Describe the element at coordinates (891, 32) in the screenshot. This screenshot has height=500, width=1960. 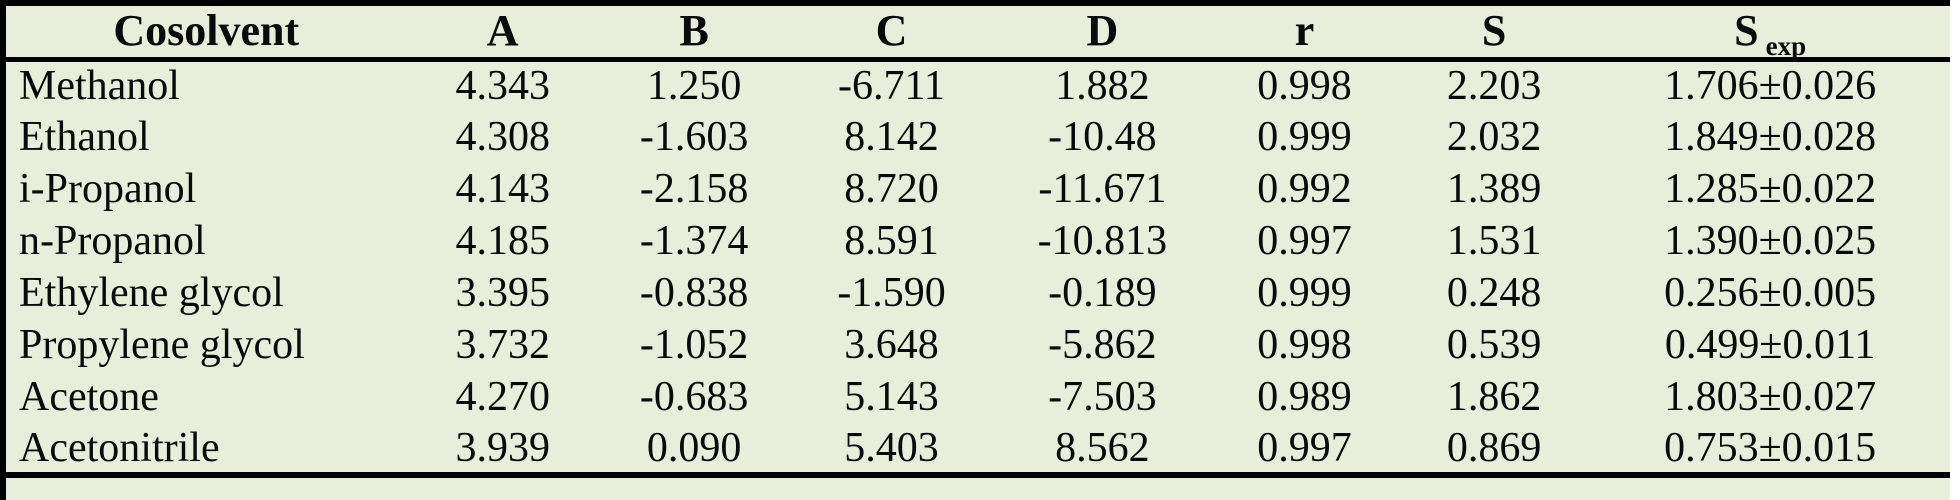
I see `col-header-c: C` at that location.